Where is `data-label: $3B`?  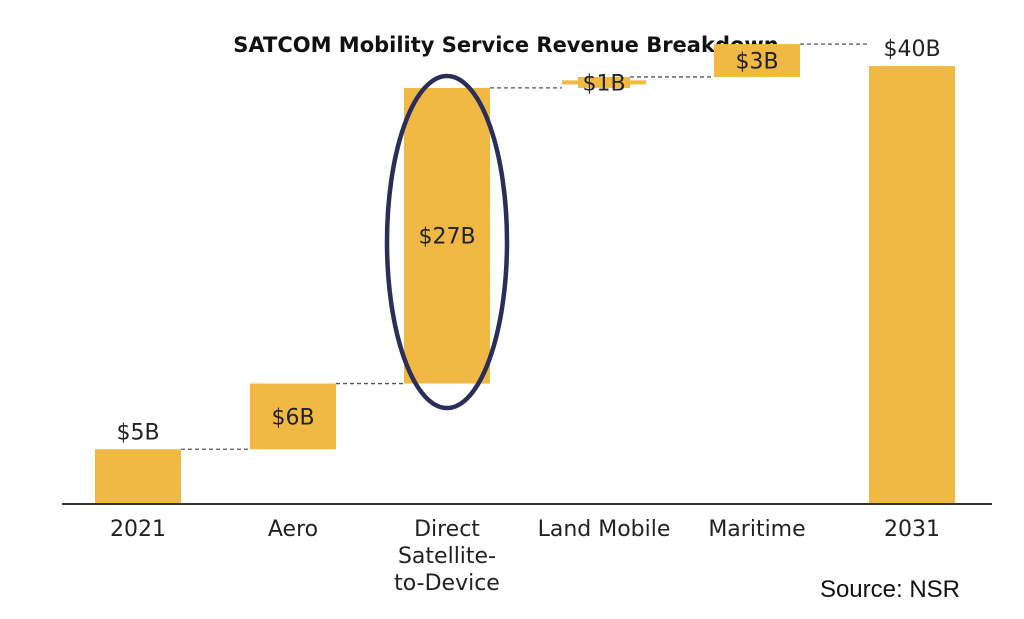
data-label: $3B is located at coordinates (756, 62).